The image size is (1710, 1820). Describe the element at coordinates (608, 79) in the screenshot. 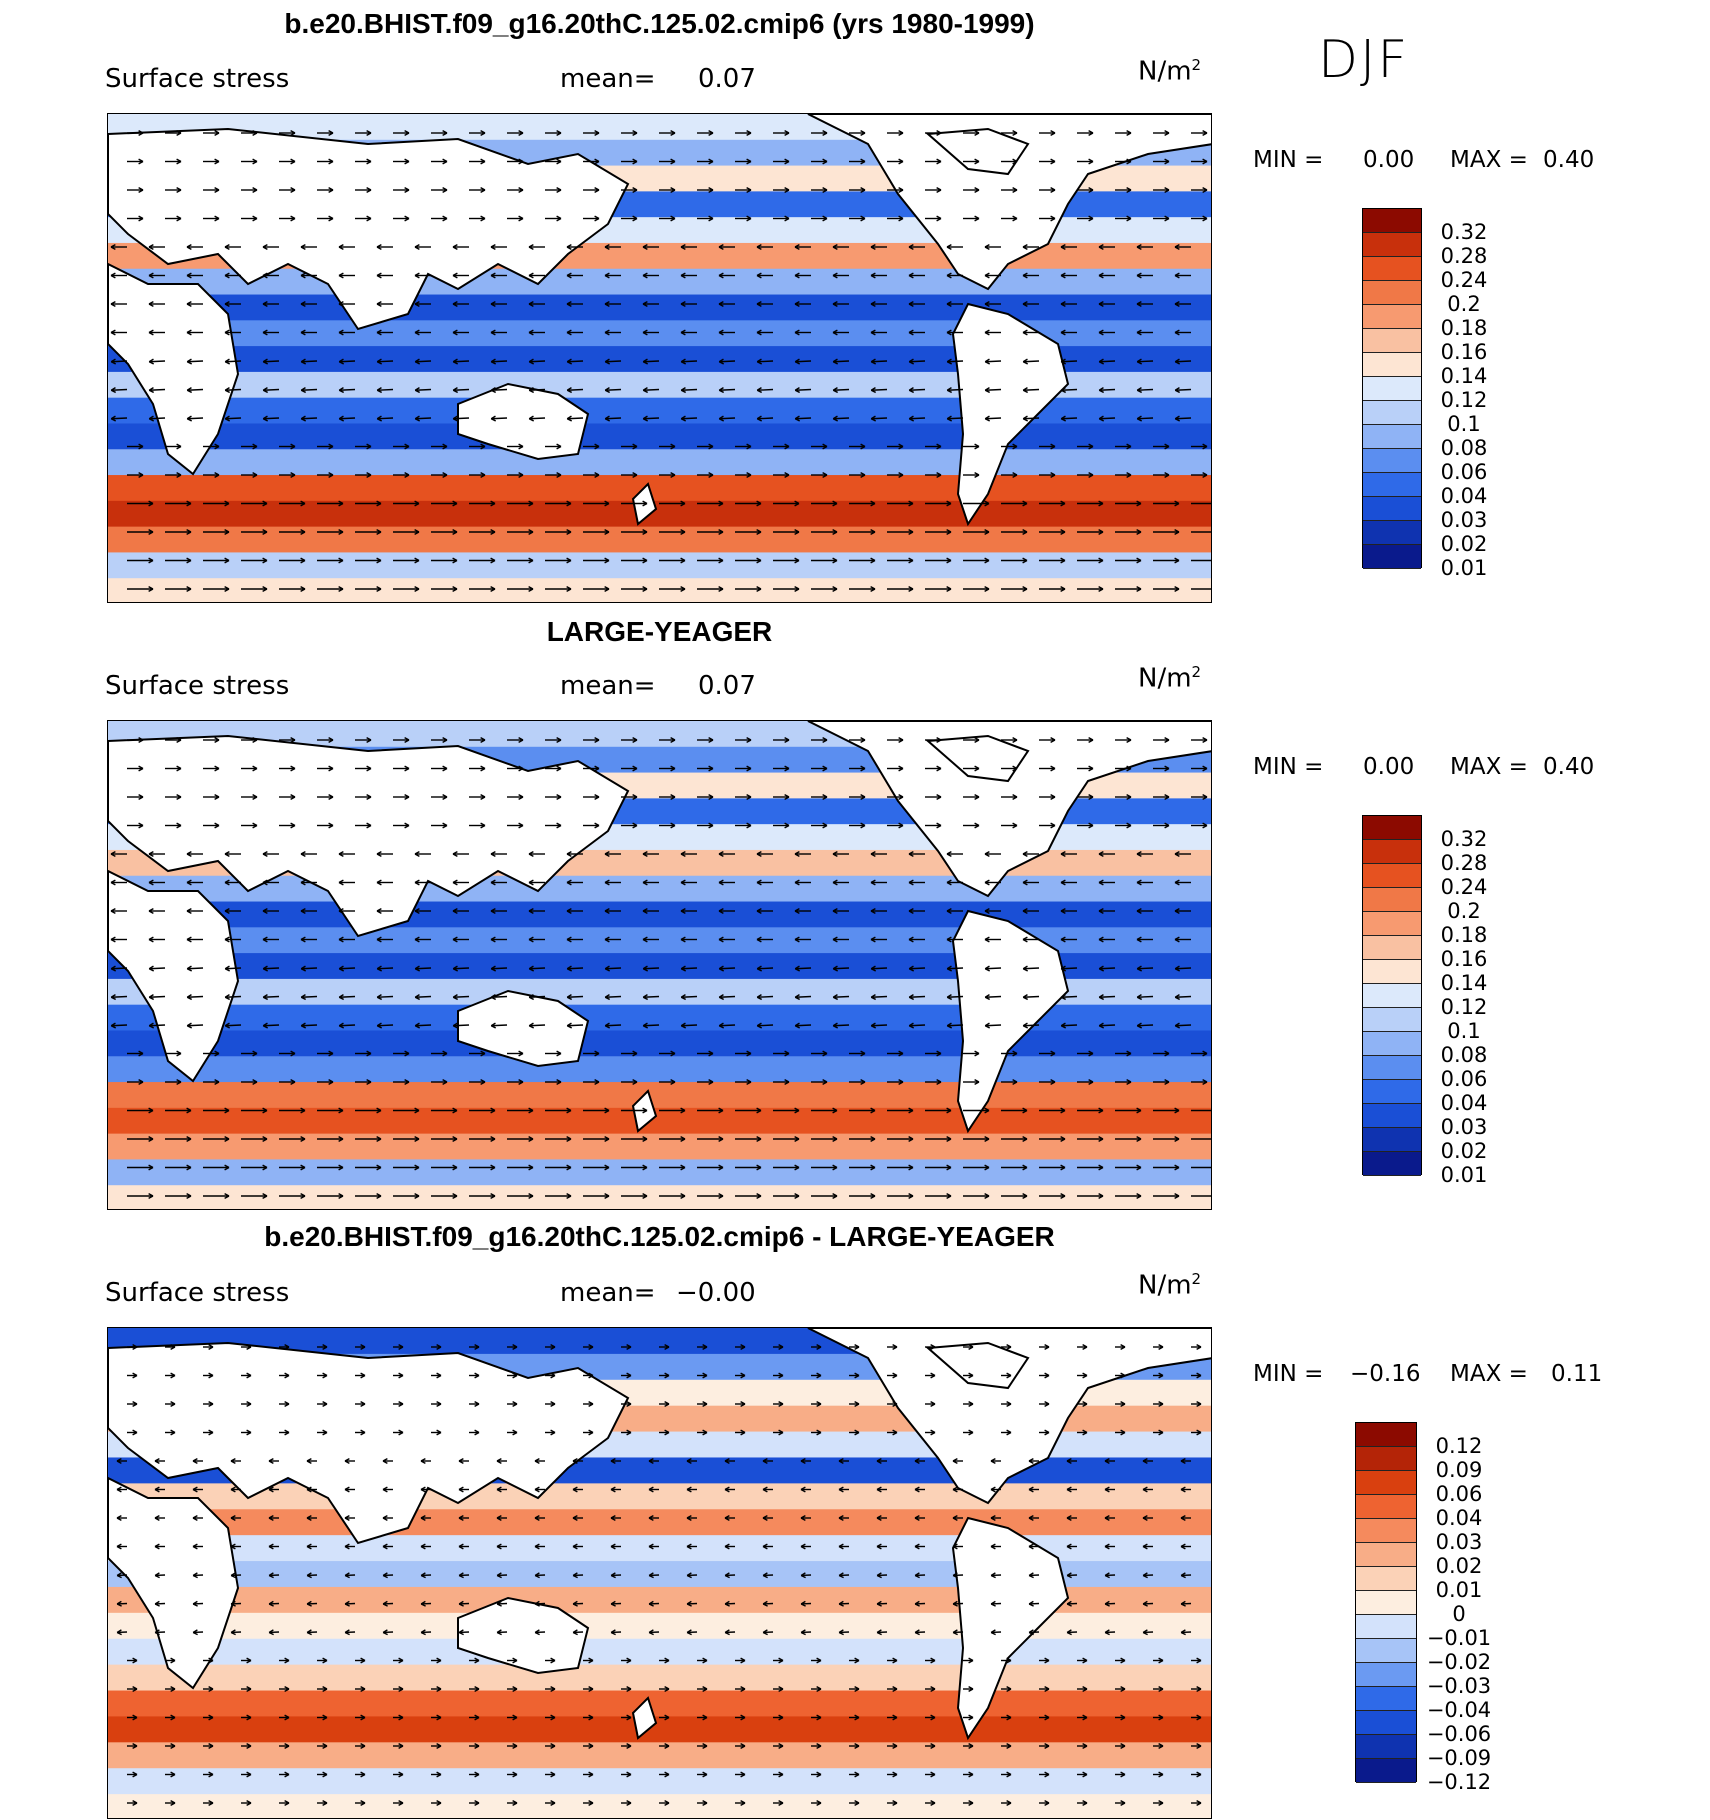

I see `panel-1-mean-label: mean=` at that location.